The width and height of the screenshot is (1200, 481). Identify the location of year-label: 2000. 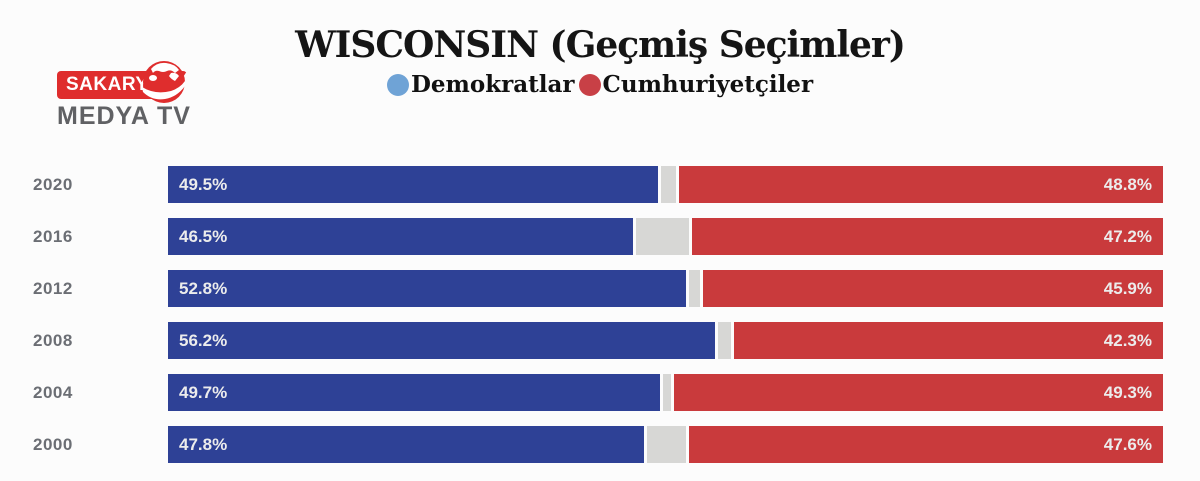
(53, 444).